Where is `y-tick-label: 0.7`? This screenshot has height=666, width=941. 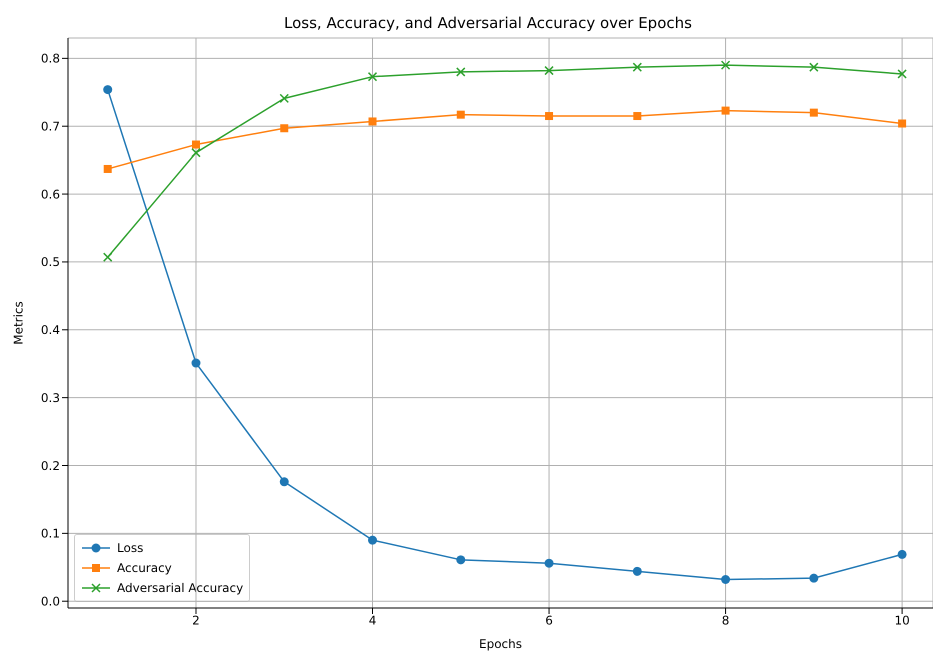 y-tick-label: 0.7 is located at coordinates (50, 126).